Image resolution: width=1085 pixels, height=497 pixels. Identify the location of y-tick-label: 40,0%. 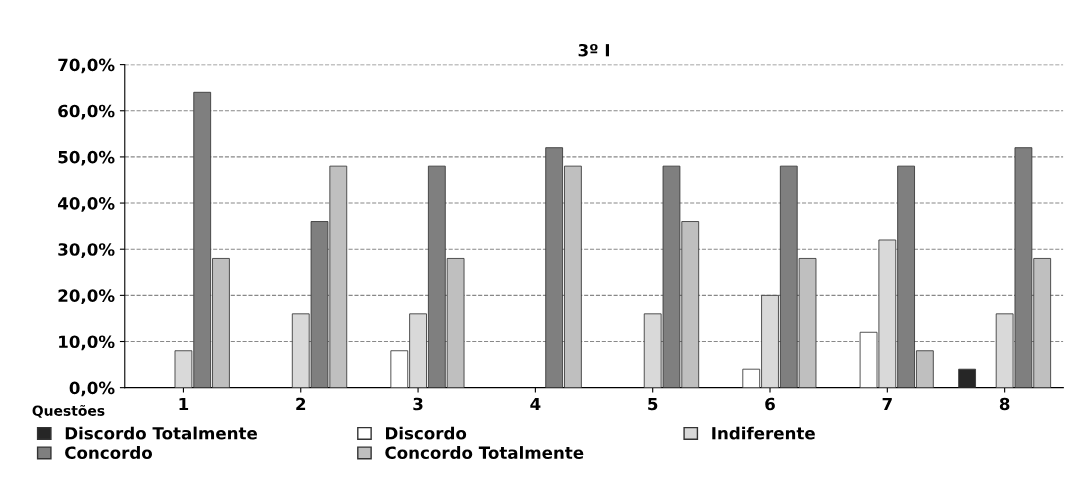
(86, 204).